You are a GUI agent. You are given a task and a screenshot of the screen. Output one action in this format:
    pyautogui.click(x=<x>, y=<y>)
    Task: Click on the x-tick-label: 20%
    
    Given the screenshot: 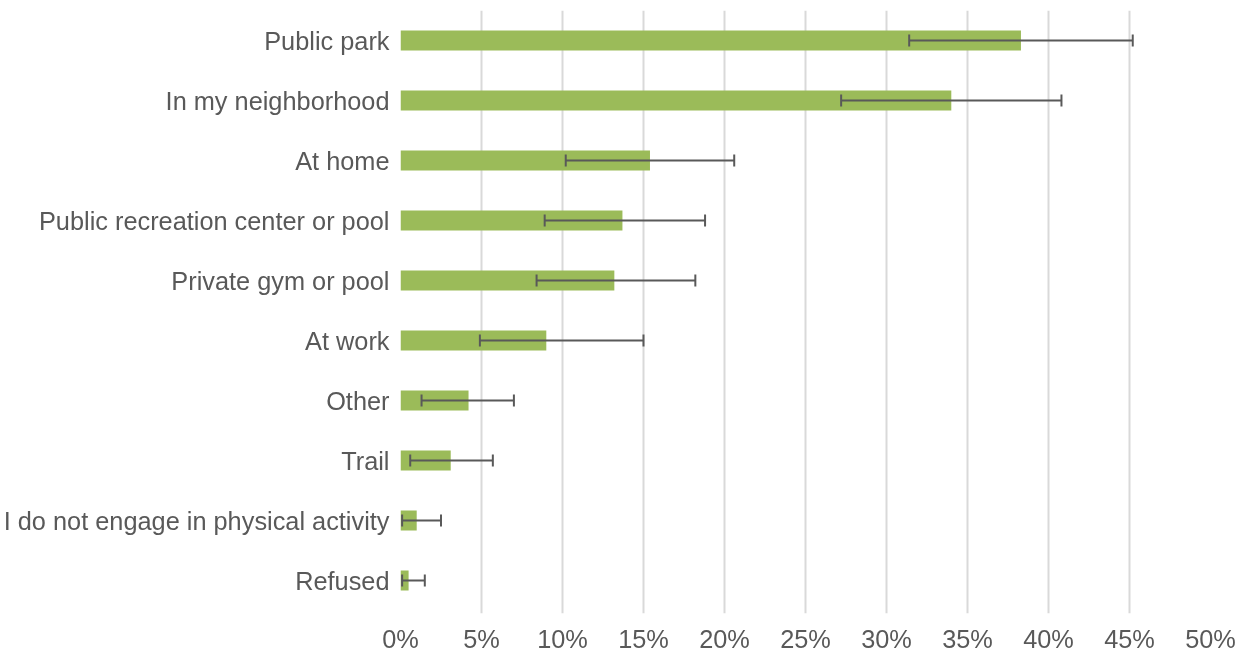 What is the action you would take?
    pyautogui.click(x=724, y=638)
    